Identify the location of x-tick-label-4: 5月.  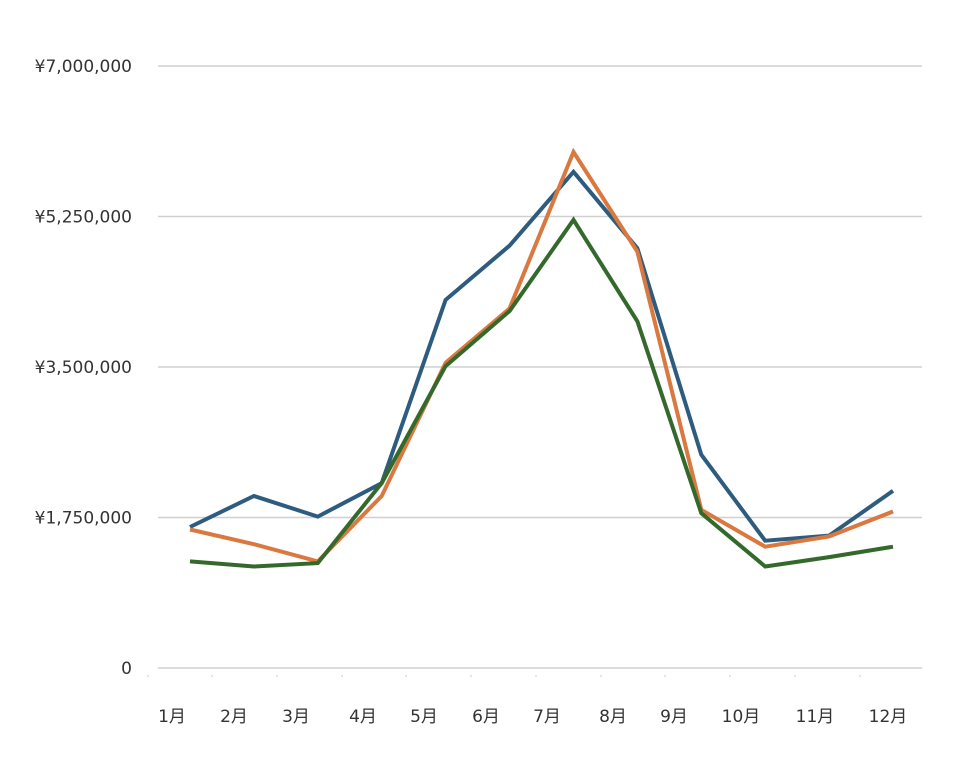
(424, 717).